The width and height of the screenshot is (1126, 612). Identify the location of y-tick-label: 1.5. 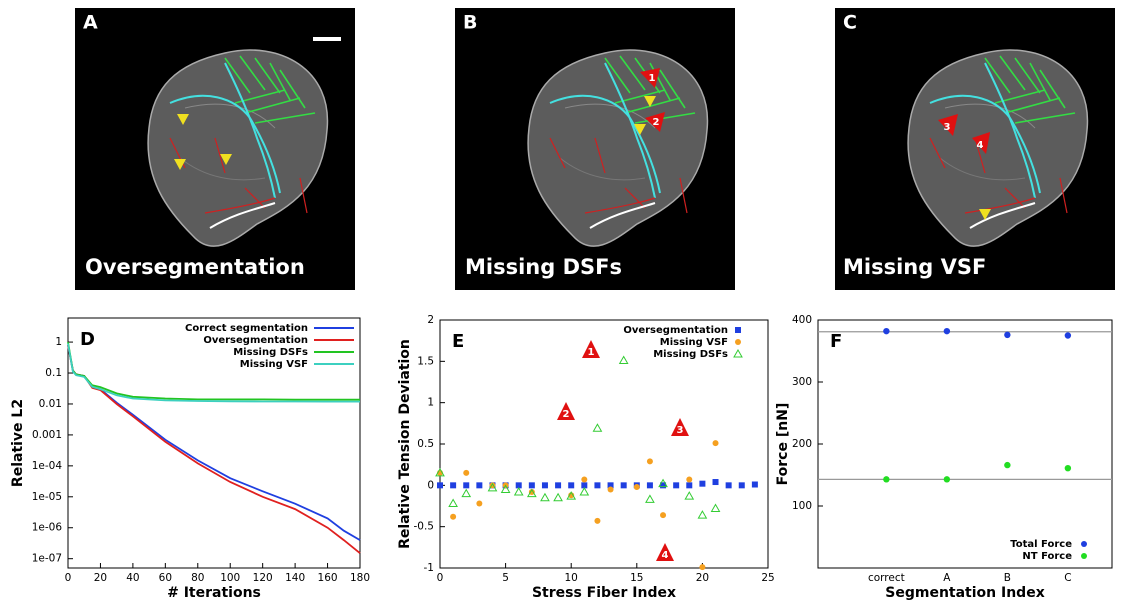
(425, 361).